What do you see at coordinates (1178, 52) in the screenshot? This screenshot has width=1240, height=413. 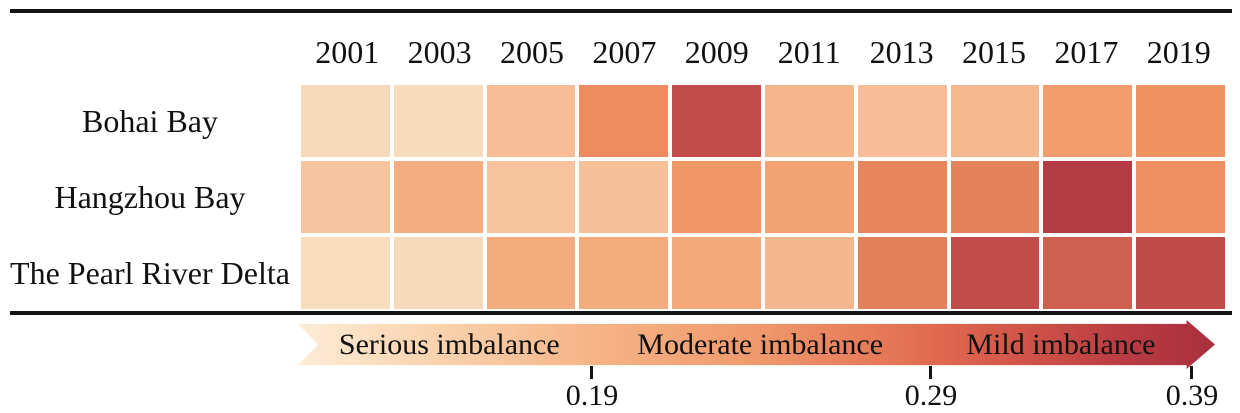 I see `year-label-2019: 2019` at bounding box center [1178, 52].